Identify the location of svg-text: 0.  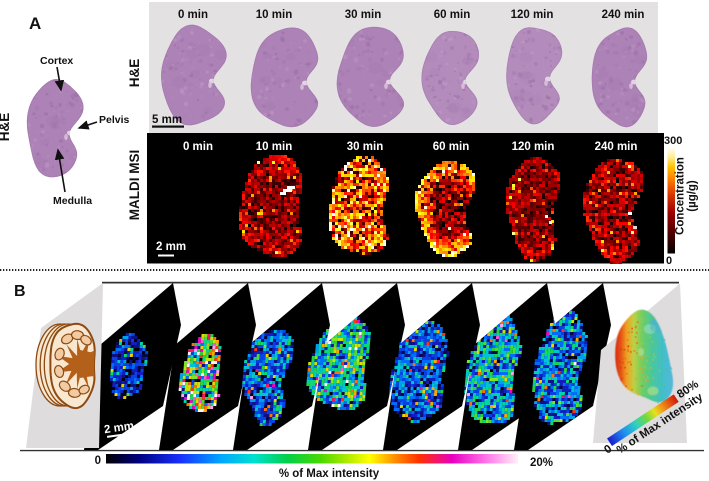
(669, 261).